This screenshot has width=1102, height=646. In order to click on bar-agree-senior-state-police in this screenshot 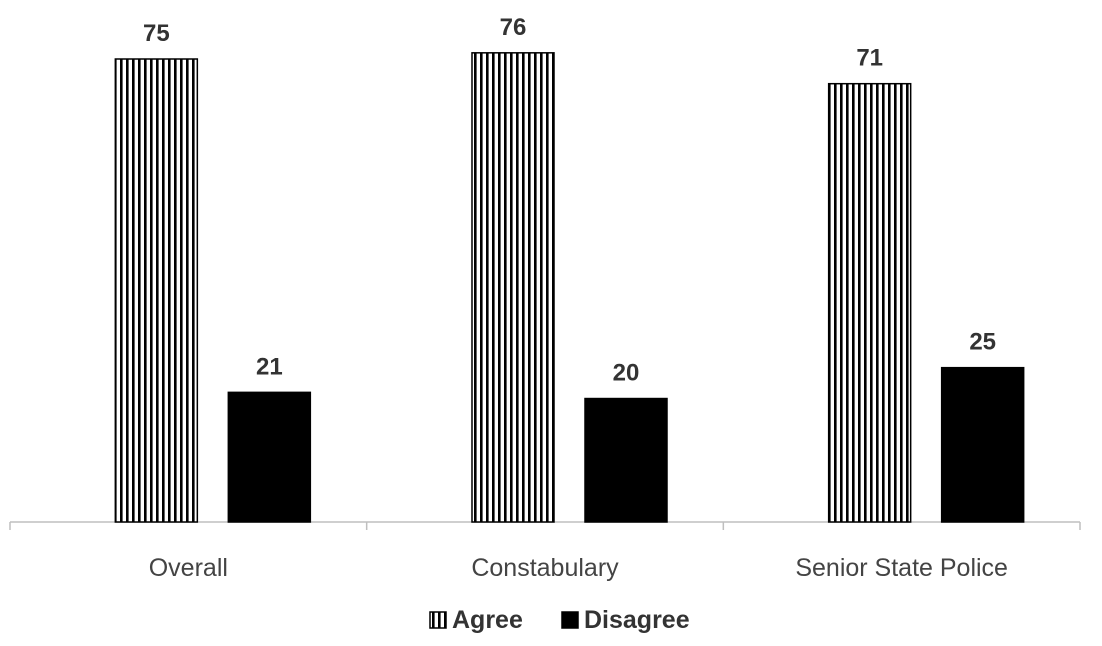, I will do `click(869, 302)`.